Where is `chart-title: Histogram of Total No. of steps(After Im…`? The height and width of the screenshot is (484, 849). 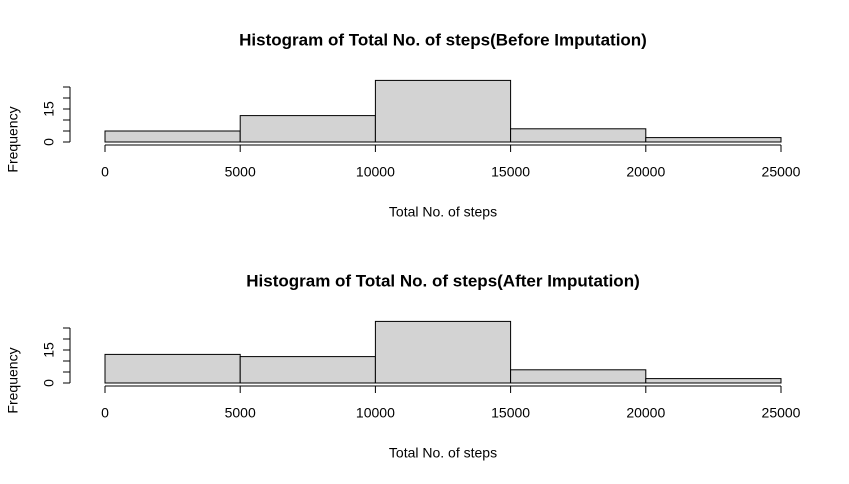 chart-title: Histogram of Total No. of steps(After Im… is located at coordinates (443, 280).